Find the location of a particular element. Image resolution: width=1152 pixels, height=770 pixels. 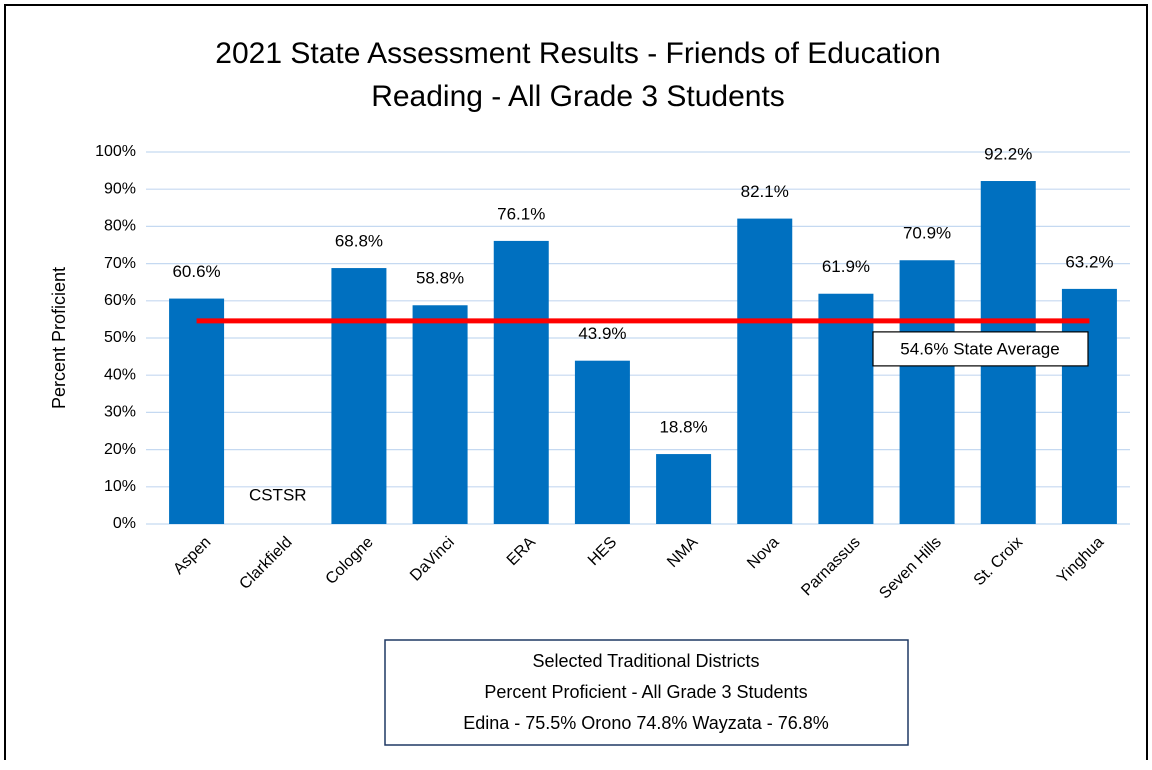

y-tick-label: 100% is located at coordinates (115, 151).